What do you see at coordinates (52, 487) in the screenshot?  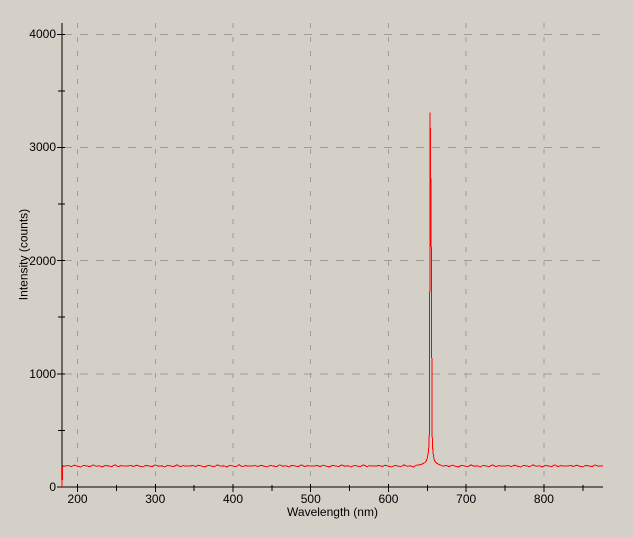 I see `y-tick-label: 0` at bounding box center [52, 487].